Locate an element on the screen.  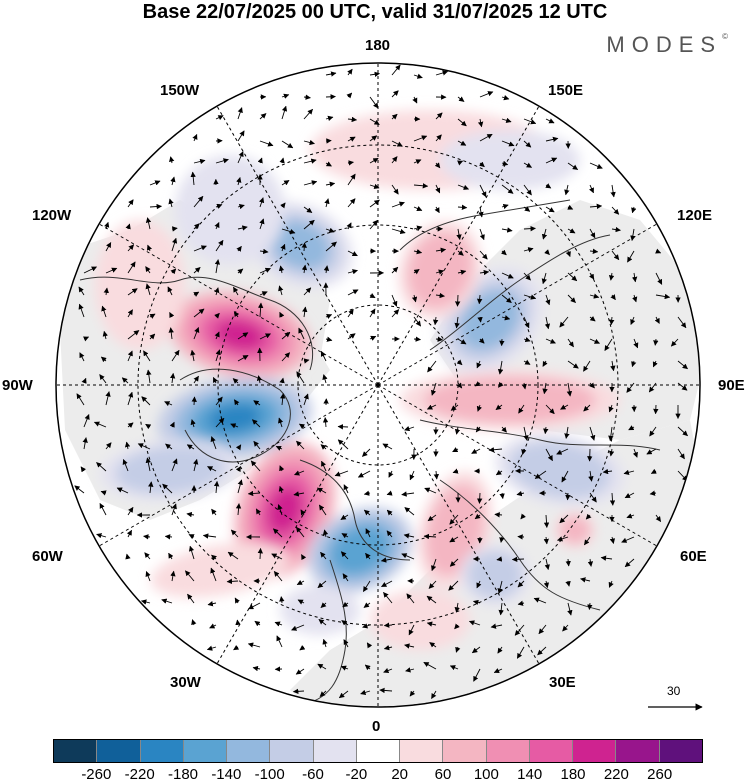
legend-tick-label: -260 is located at coordinates (96, 774).